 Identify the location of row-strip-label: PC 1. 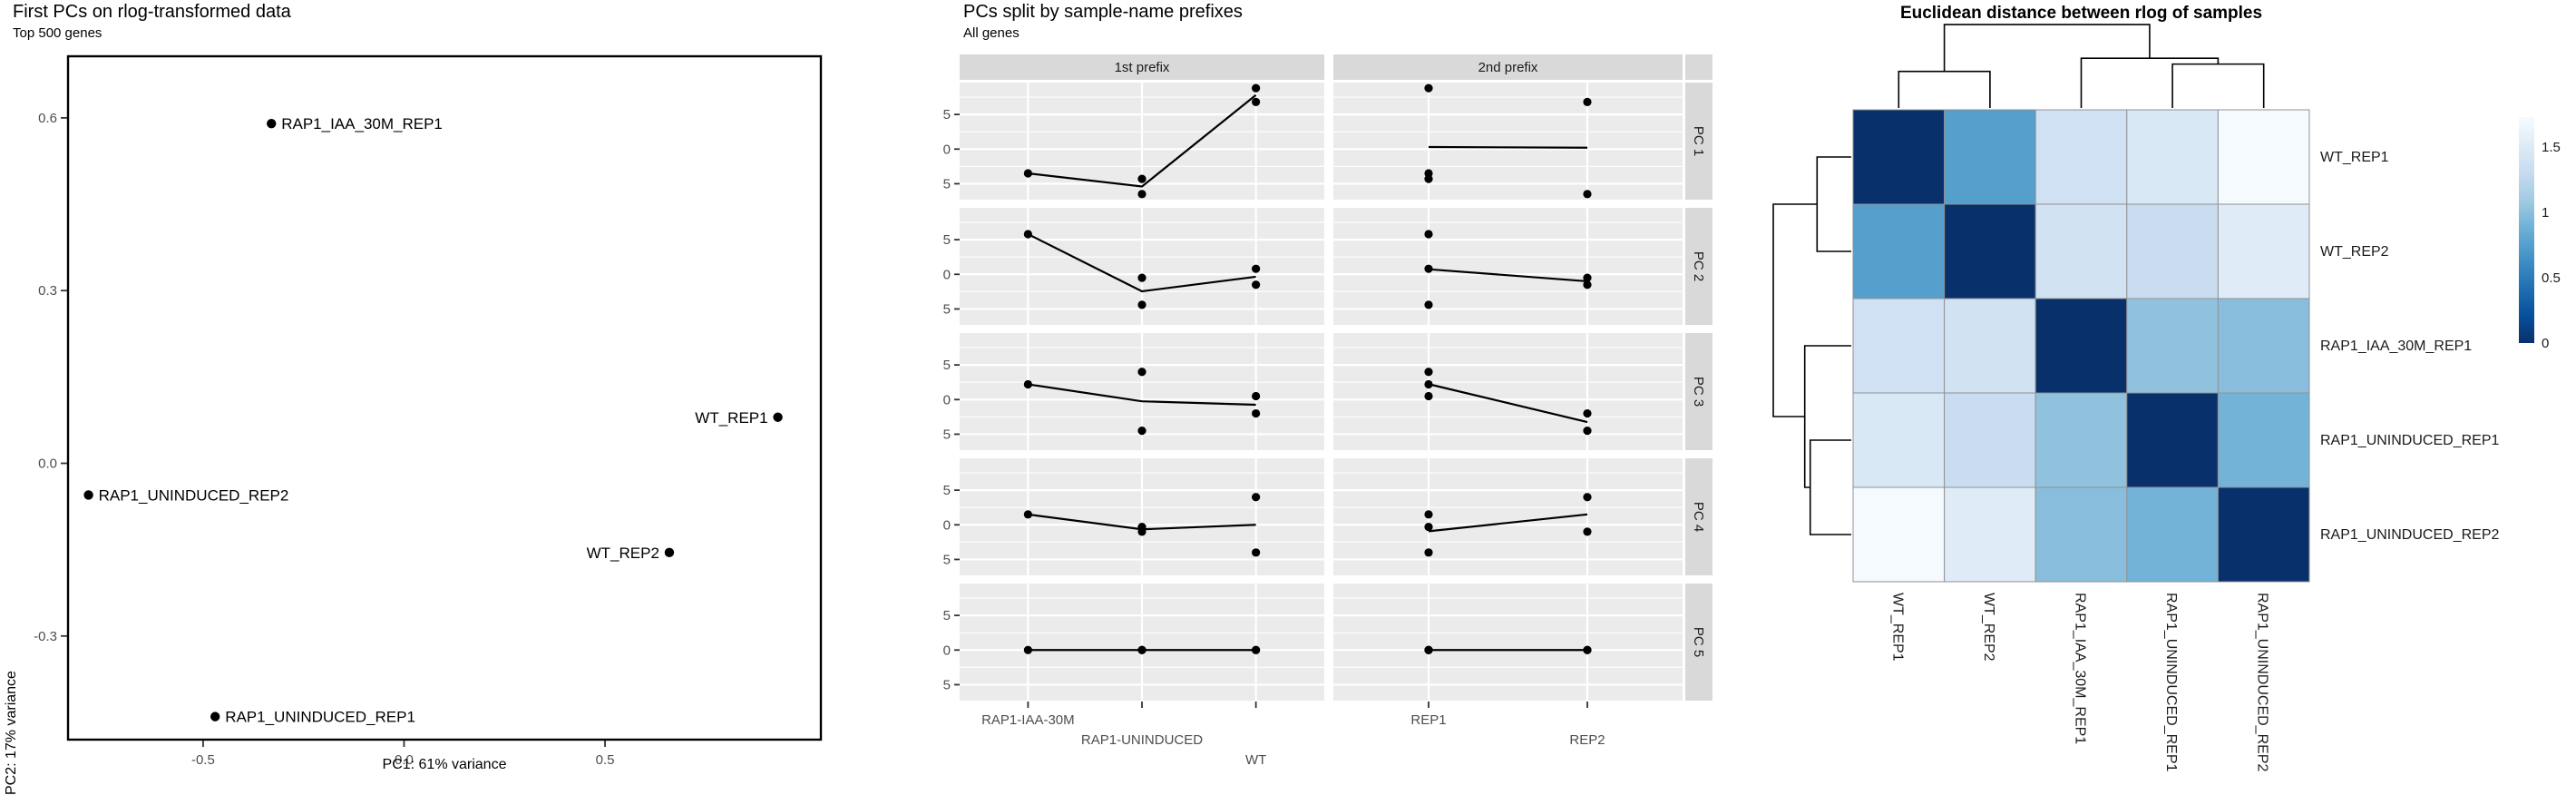
(1698, 141).